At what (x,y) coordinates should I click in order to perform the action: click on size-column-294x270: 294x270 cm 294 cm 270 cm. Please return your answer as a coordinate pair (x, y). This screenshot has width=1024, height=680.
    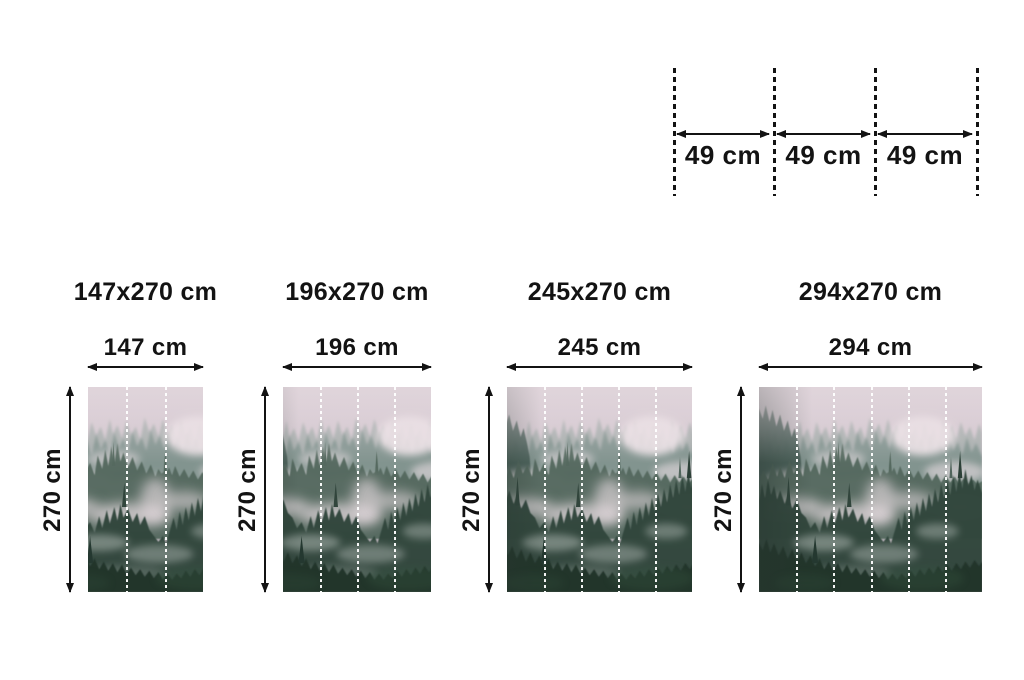
    Looking at the image, I should click on (846, 435).